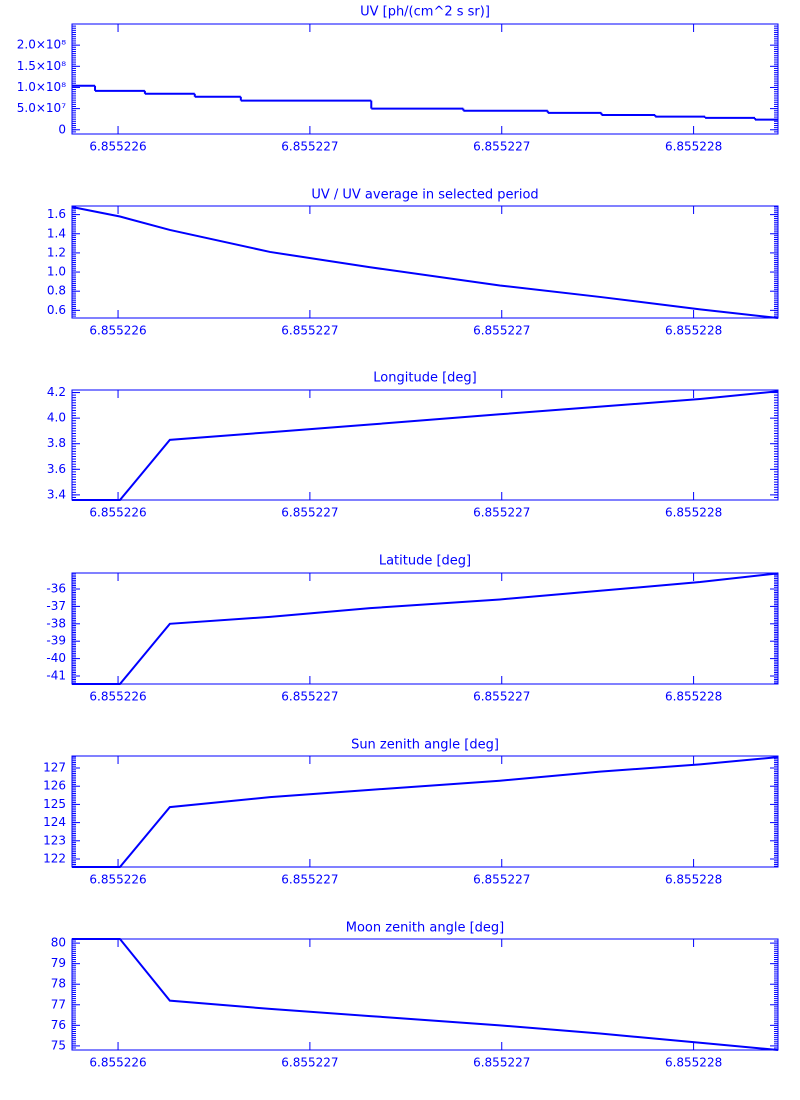 This screenshot has height=1100, width=800. I want to click on y-tick-label: -41, so click(56, 675).